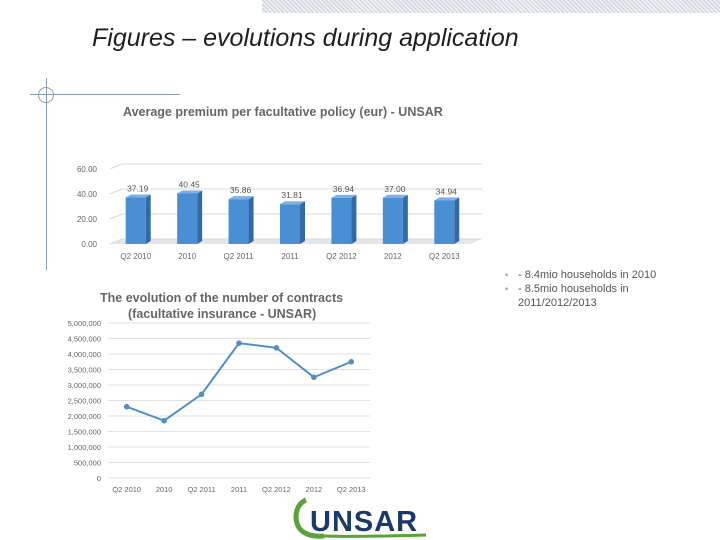 This screenshot has width=720, height=540. I want to click on bar-chart-x-tick-label: 2011, so click(290, 256).